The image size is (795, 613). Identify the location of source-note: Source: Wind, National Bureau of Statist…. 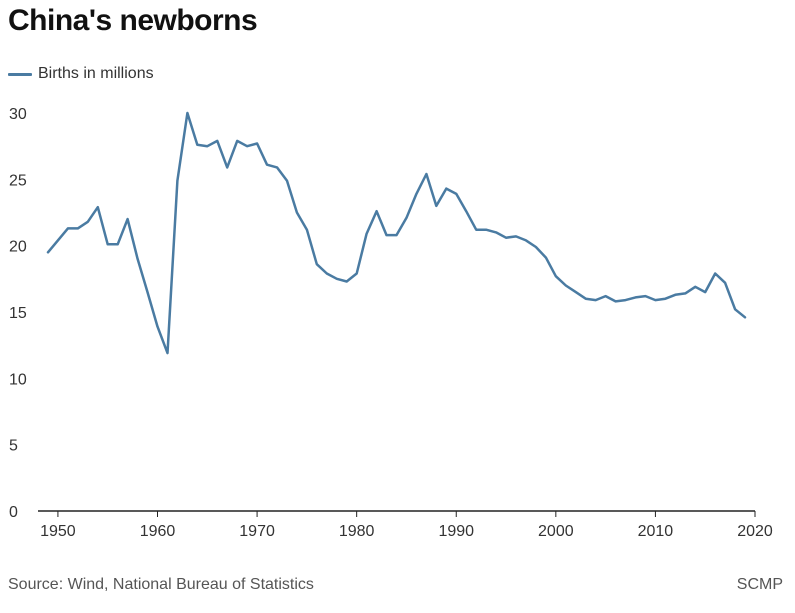
(161, 584).